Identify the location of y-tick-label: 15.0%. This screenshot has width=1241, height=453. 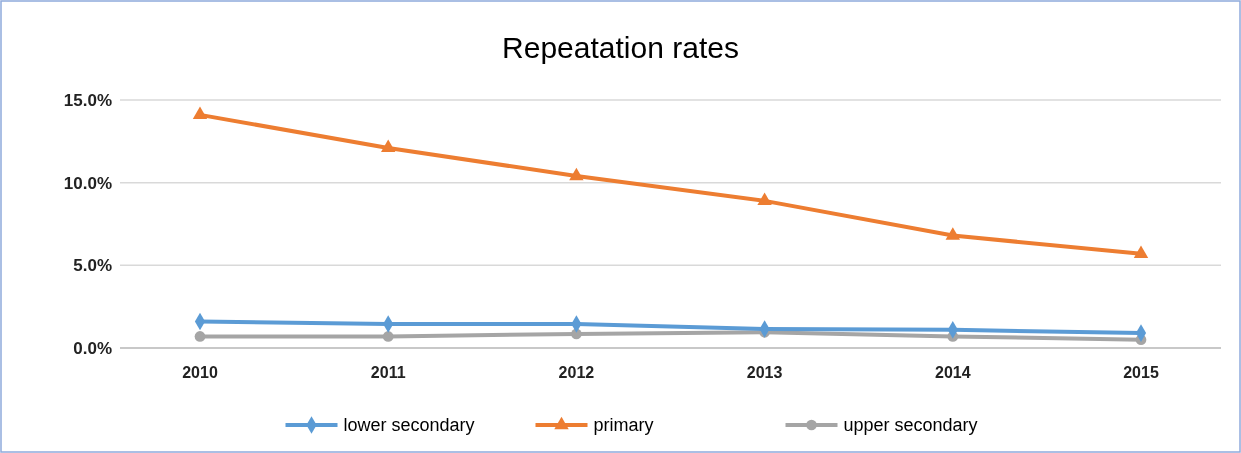
(87, 100).